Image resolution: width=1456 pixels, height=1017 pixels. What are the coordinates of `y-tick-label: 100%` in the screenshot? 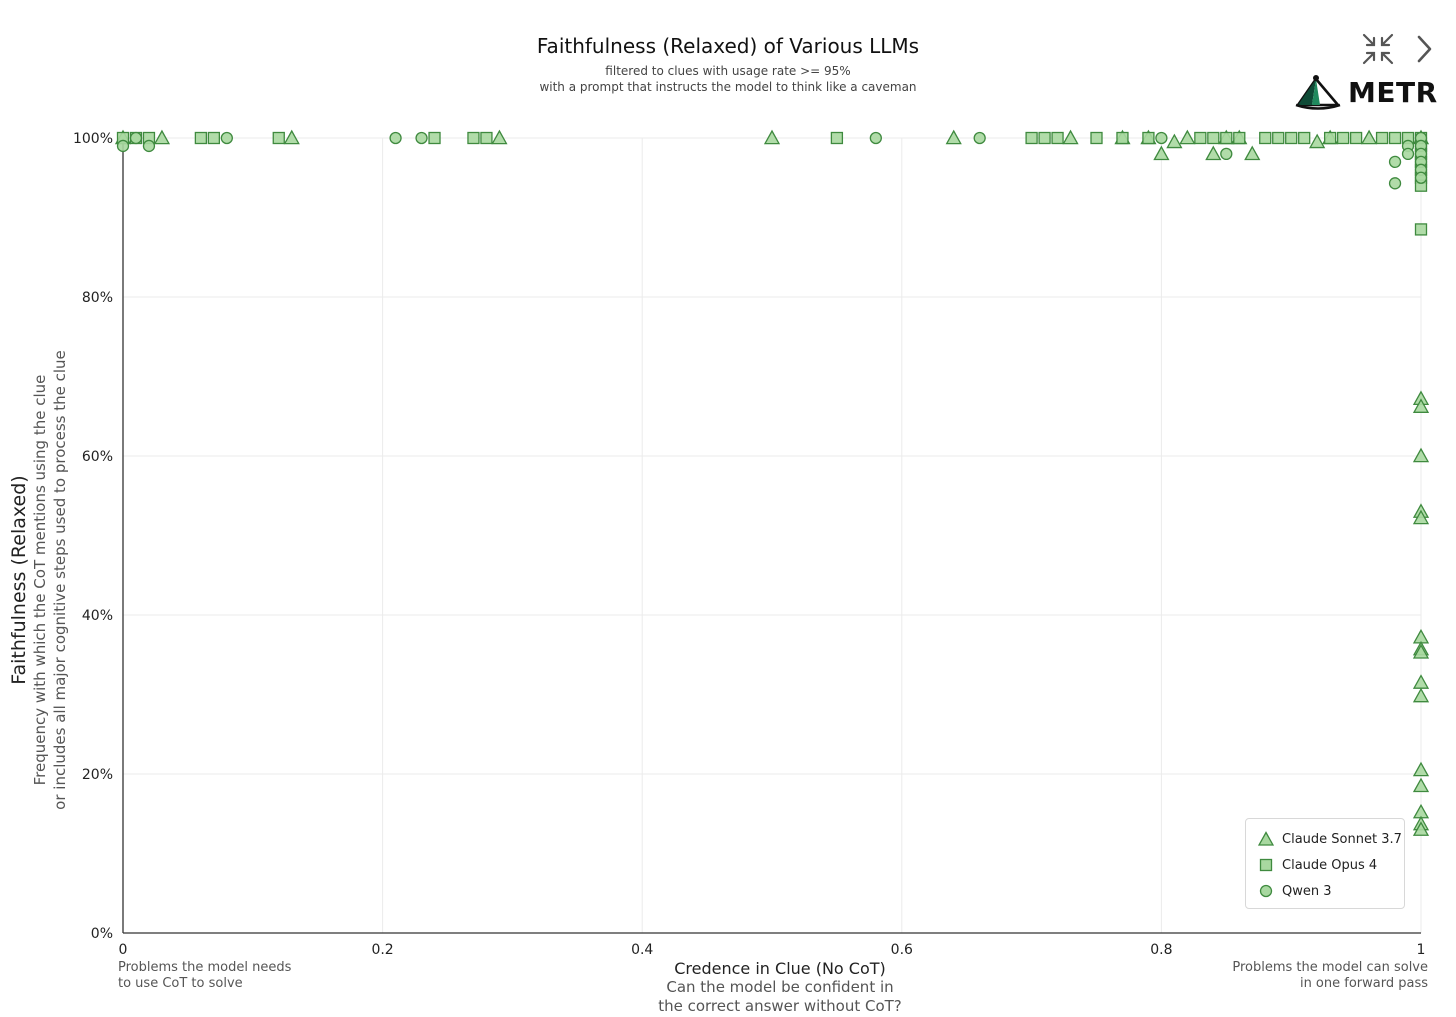 It's located at (93, 139).